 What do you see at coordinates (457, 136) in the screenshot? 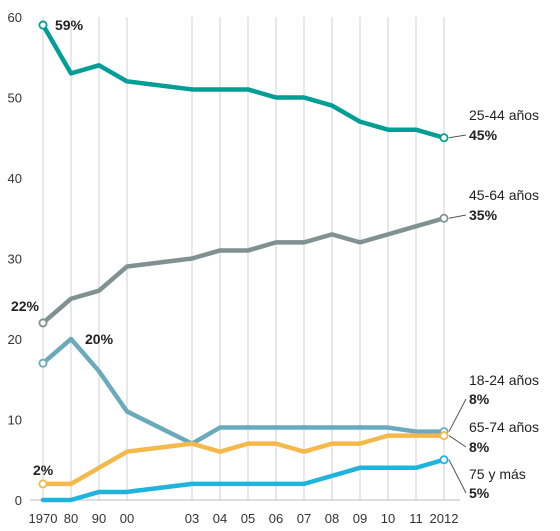
I see `connector-25-44-años` at bounding box center [457, 136].